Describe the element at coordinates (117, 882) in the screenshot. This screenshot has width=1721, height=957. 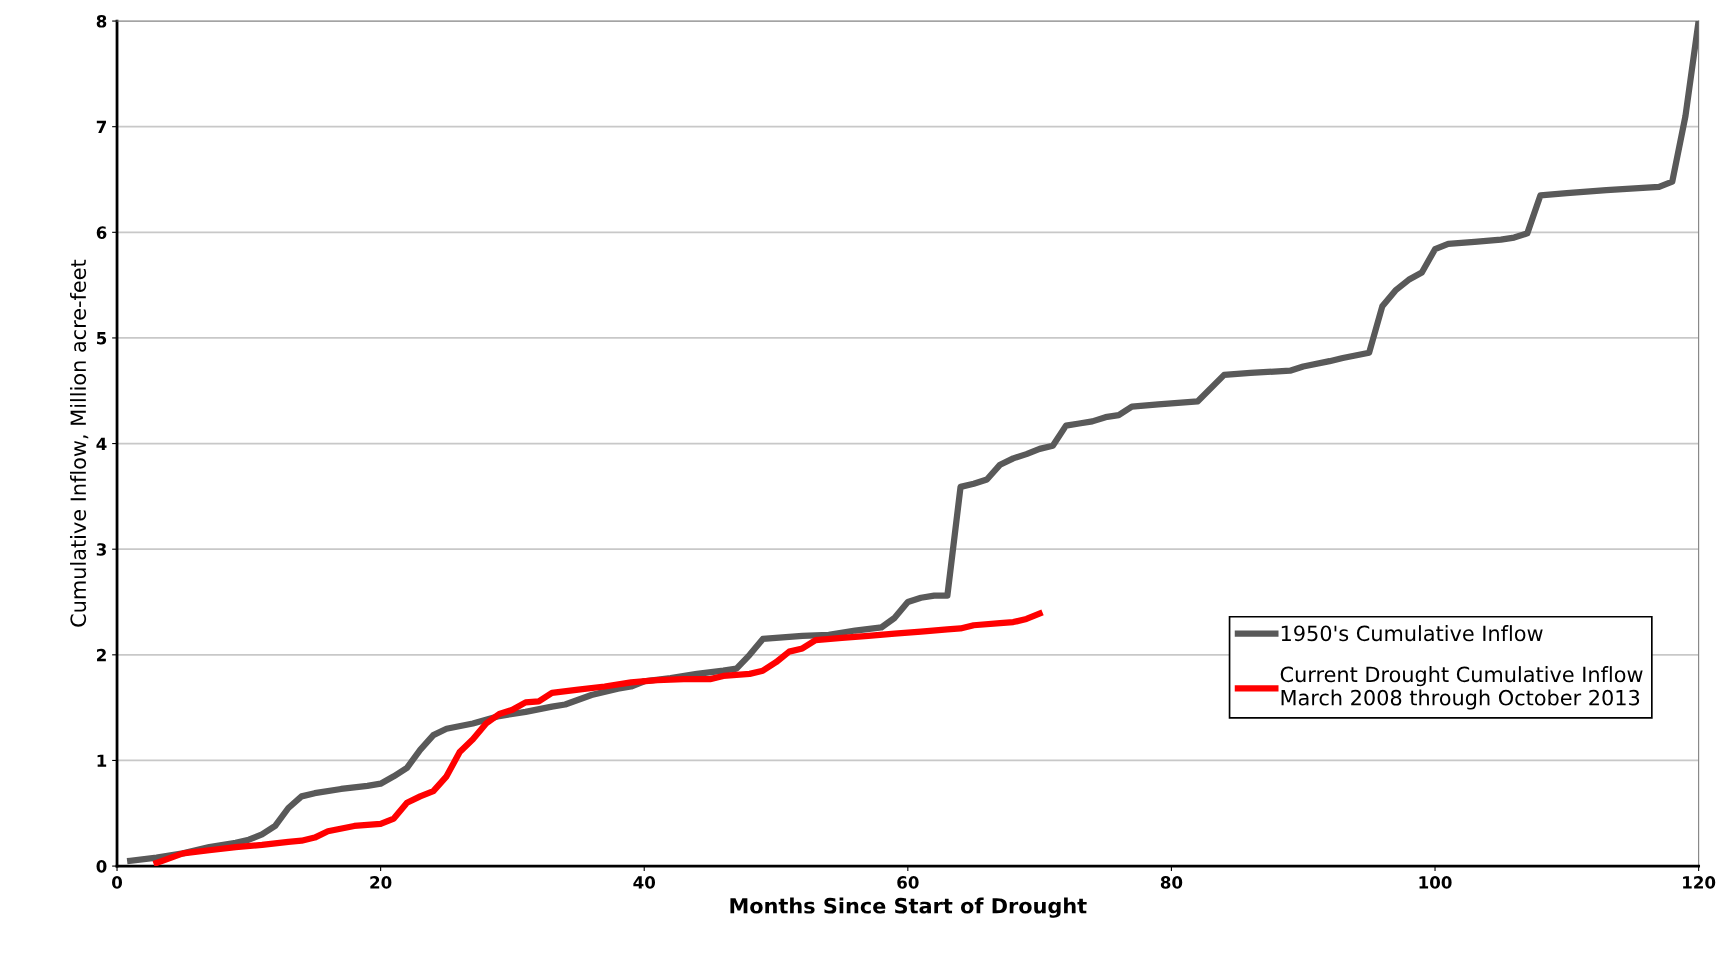
I see `x-tick-label: 0` at that location.